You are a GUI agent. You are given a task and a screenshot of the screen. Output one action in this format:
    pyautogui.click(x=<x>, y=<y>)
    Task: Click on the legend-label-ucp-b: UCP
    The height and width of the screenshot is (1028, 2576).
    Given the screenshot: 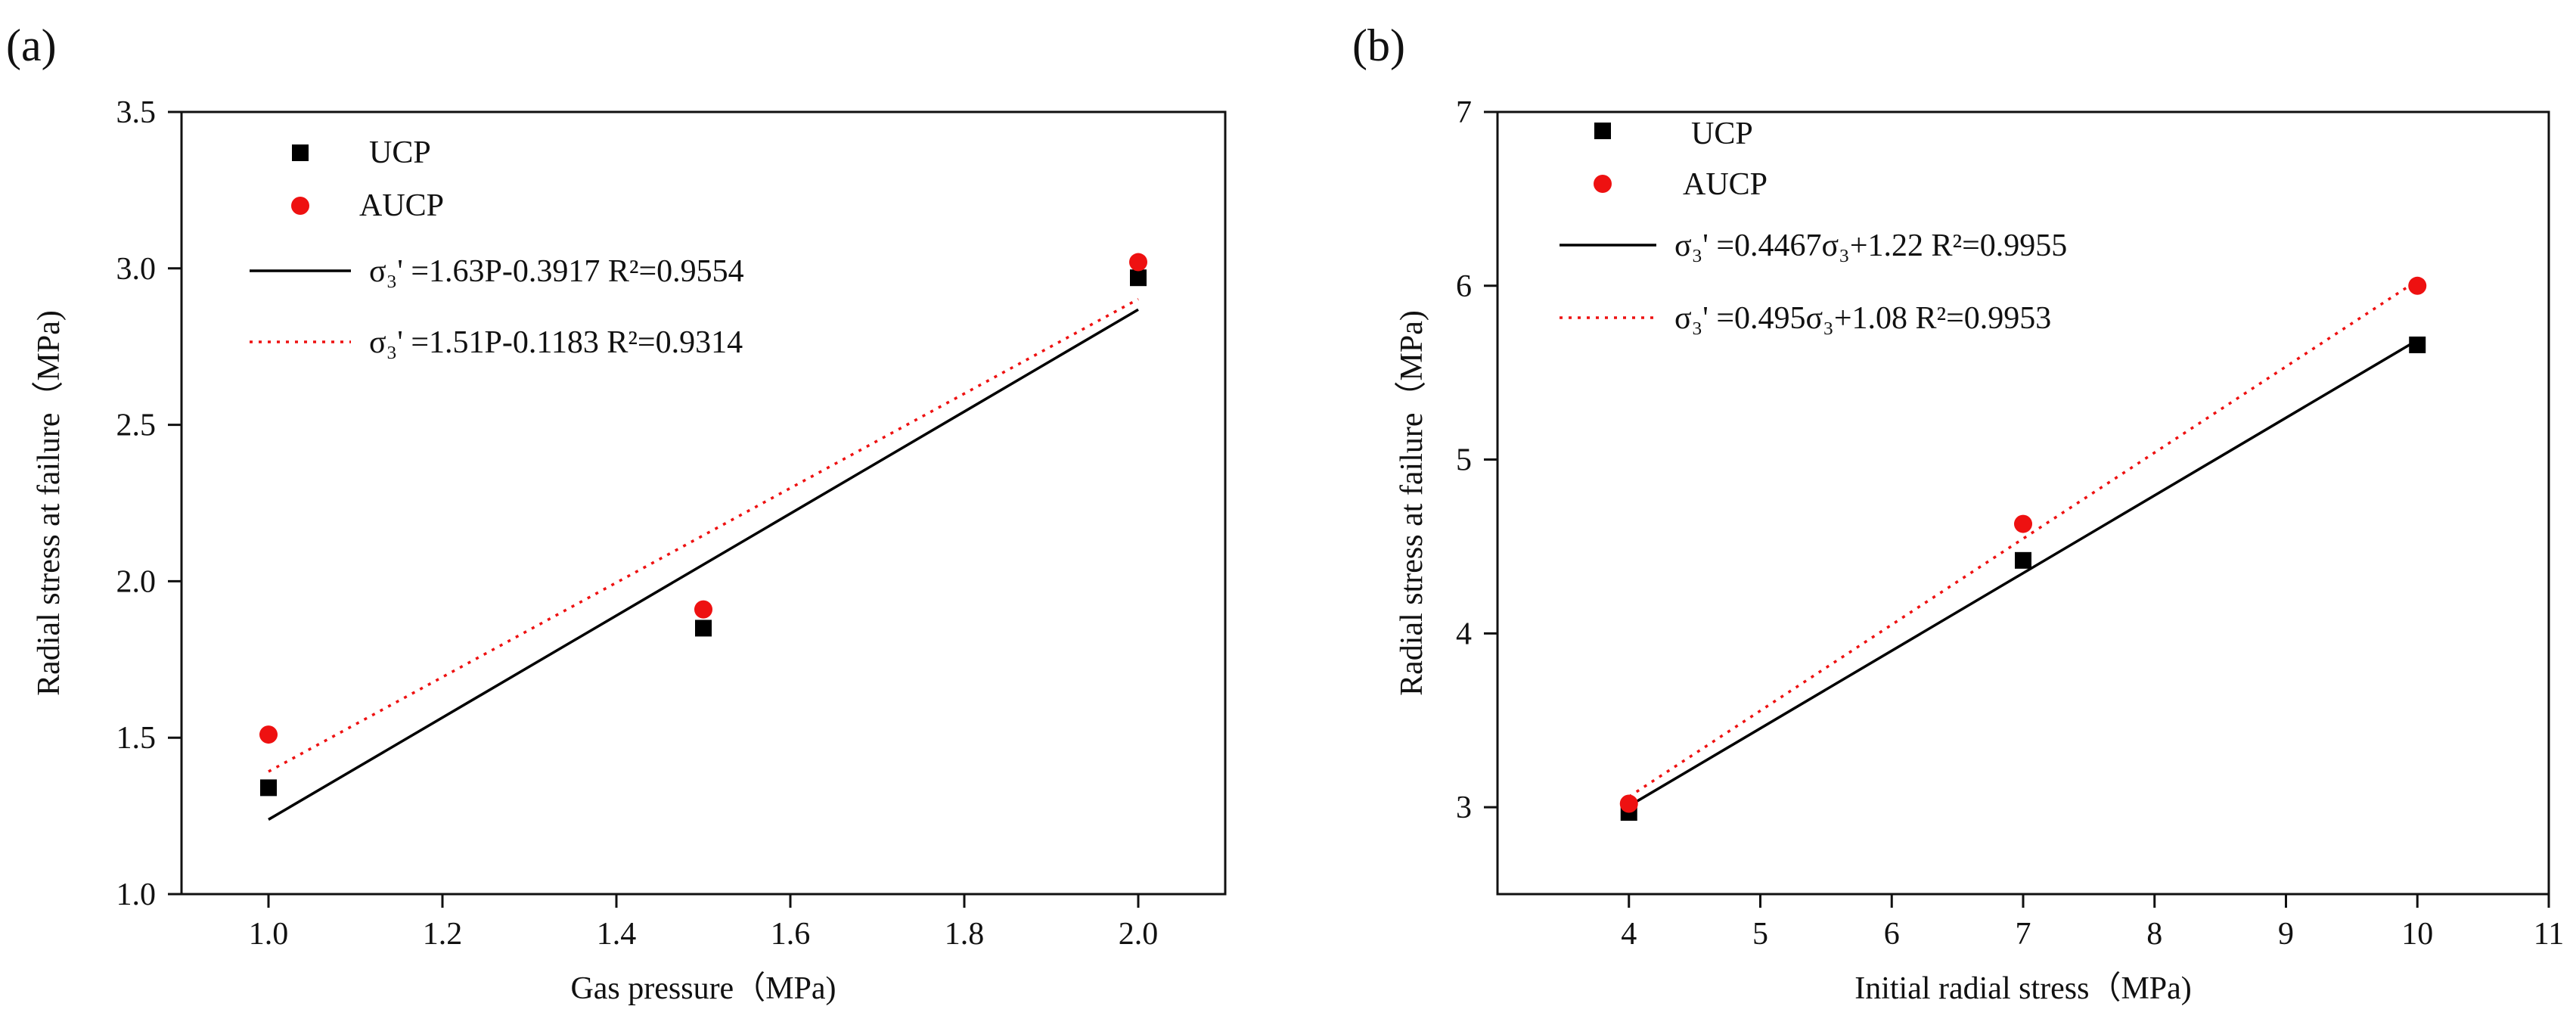 What is the action you would take?
    pyautogui.click(x=1722, y=133)
    